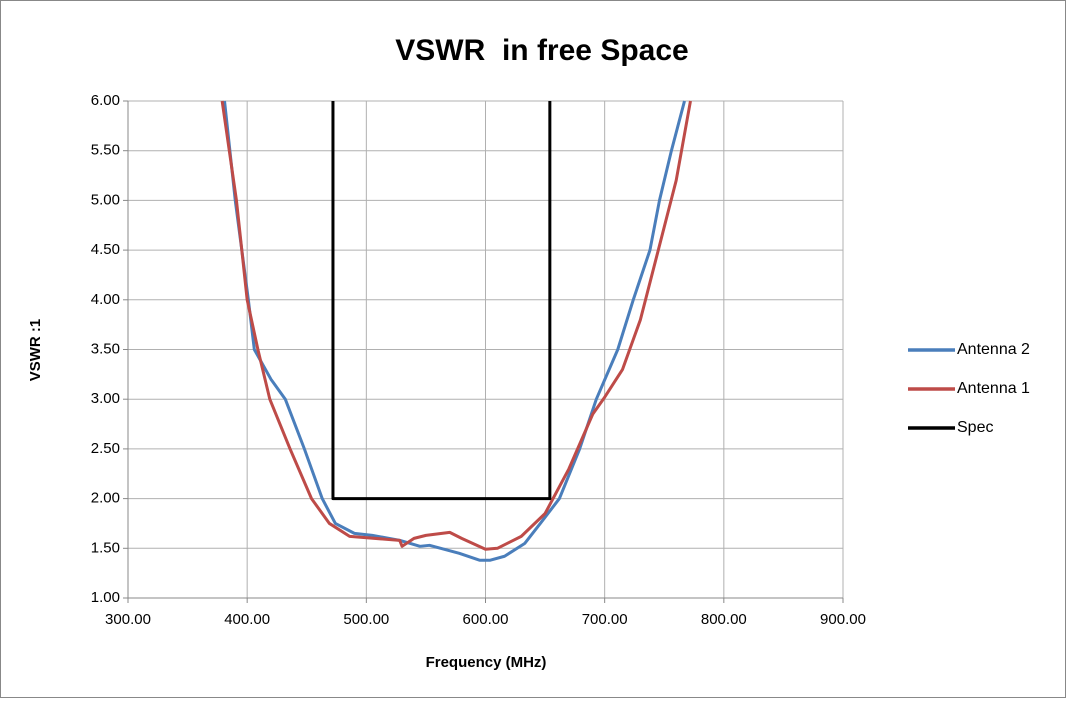 Image resolution: width=1067 pixels, height=704 pixels. What do you see at coordinates (993, 388) in the screenshot?
I see `legend-label: Antenna 1` at bounding box center [993, 388].